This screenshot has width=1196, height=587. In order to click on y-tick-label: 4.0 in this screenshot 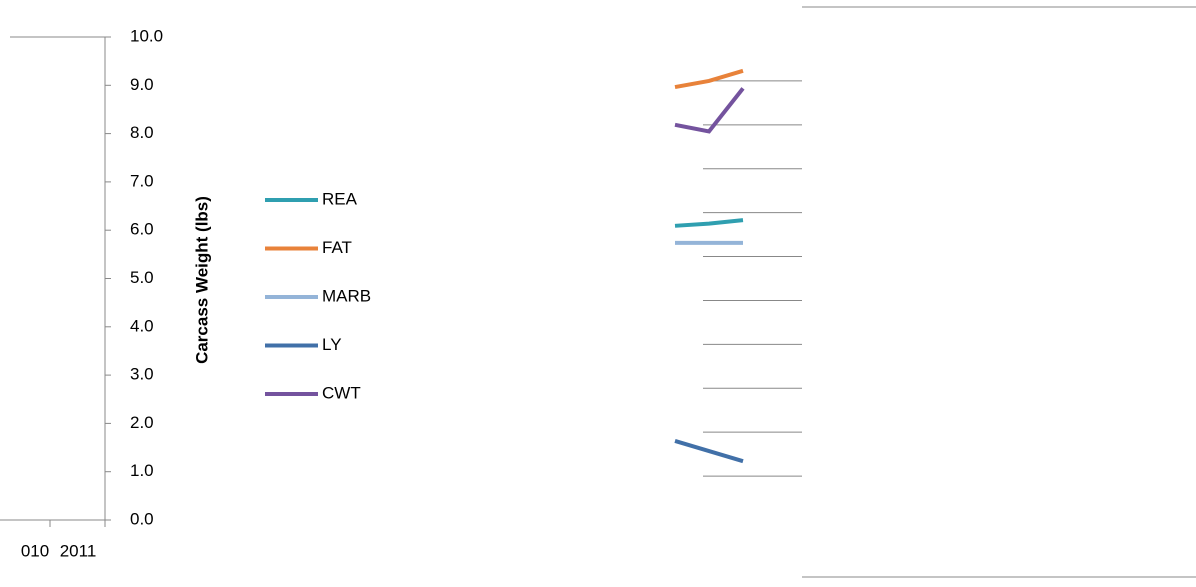, I will do `click(142, 325)`.